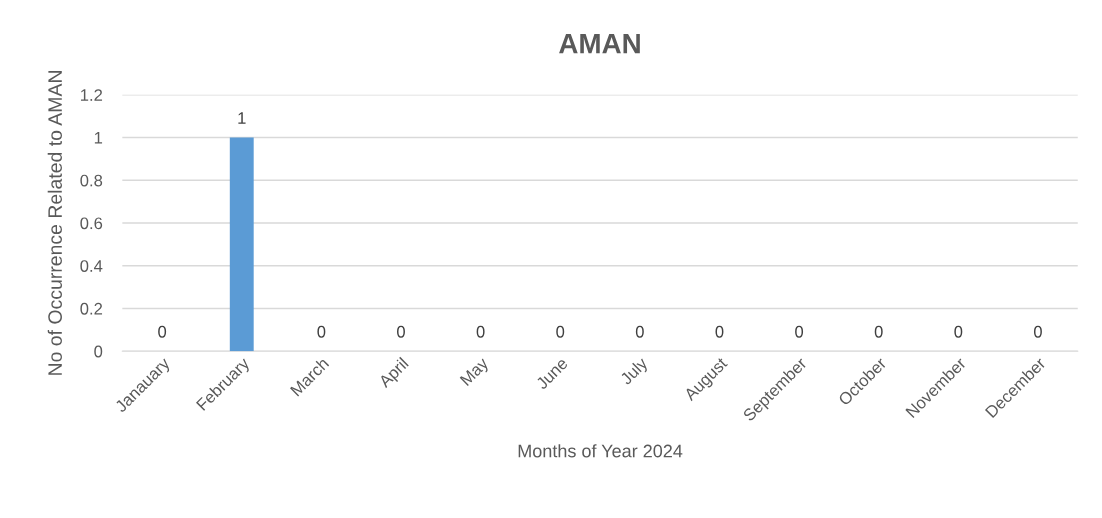  I want to click on x-tick-label: May, so click(475, 372).